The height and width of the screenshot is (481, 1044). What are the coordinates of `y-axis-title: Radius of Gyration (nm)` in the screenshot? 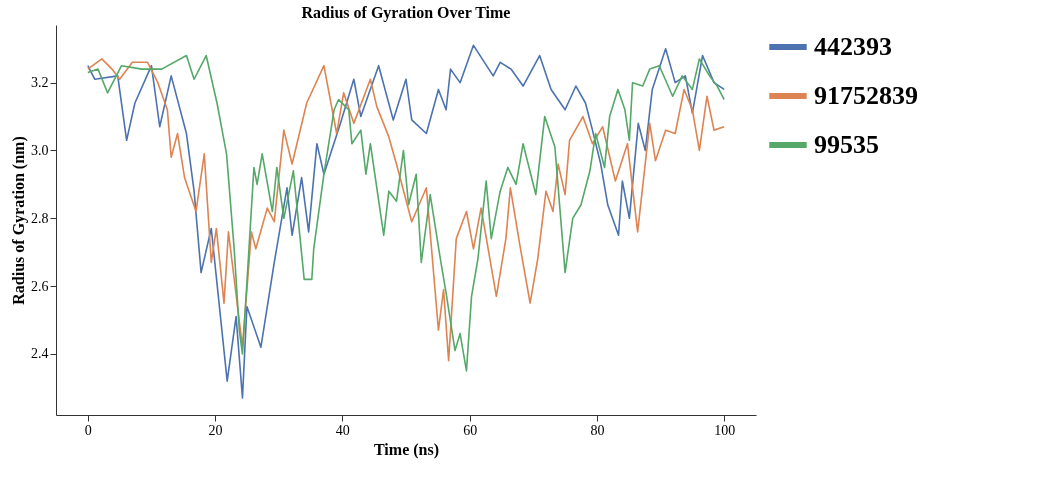 It's located at (19, 220).